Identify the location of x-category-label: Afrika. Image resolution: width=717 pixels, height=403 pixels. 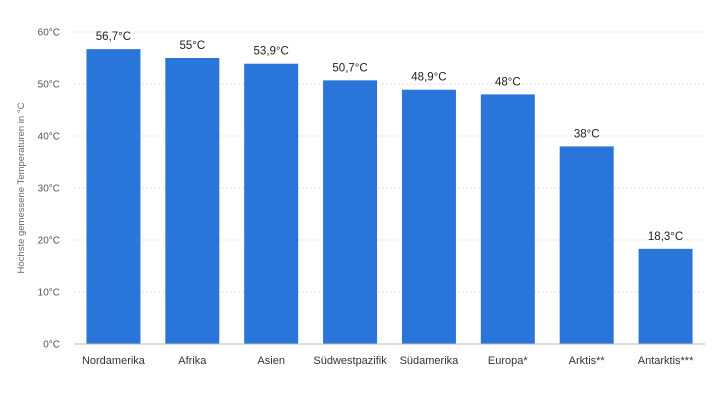
(192, 361).